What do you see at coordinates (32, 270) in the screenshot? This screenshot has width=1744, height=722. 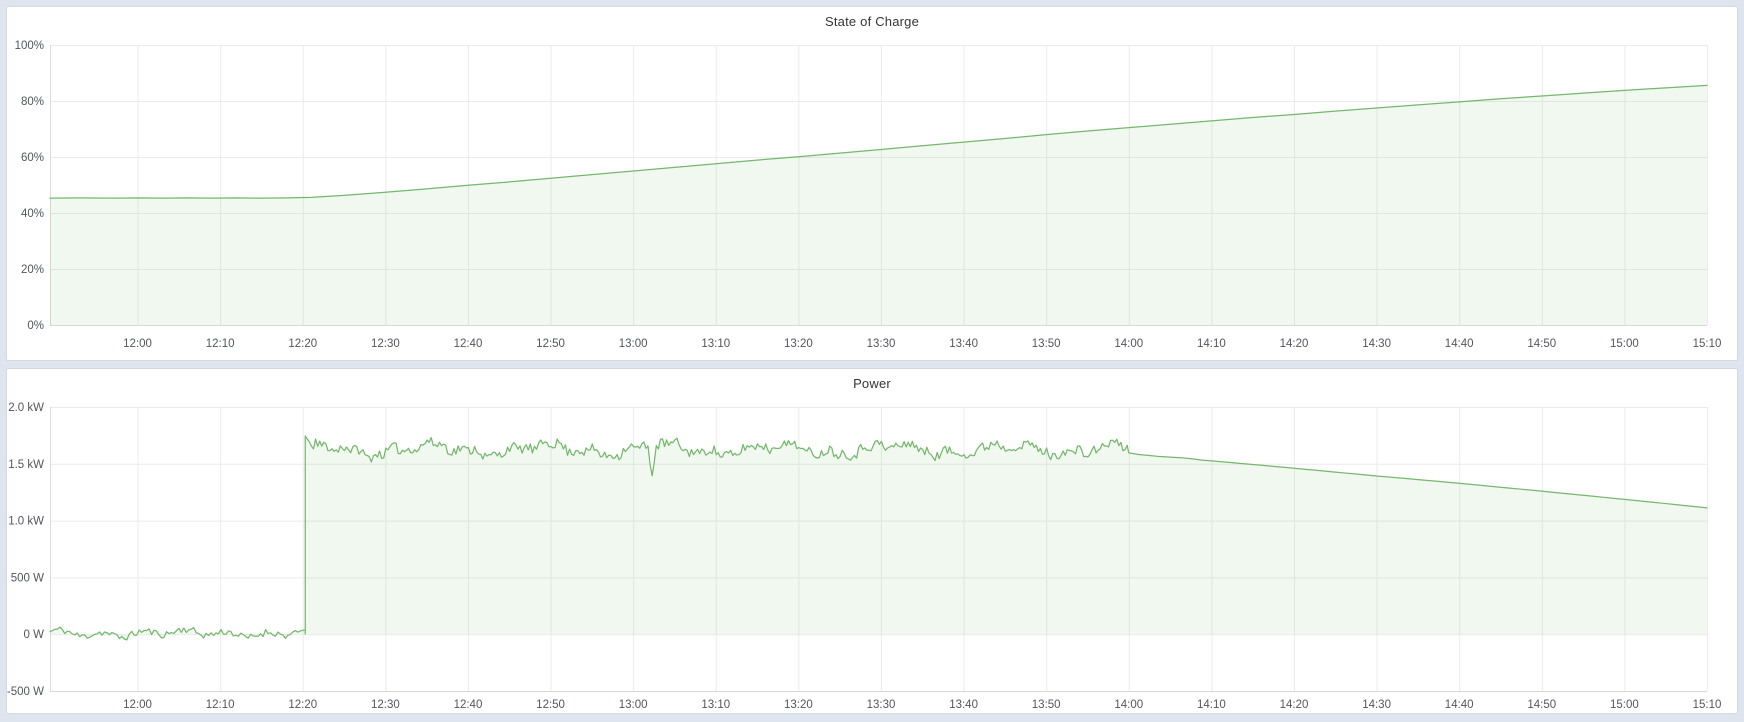 I see `svg-text: 20%` at bounding box center [32, 270].